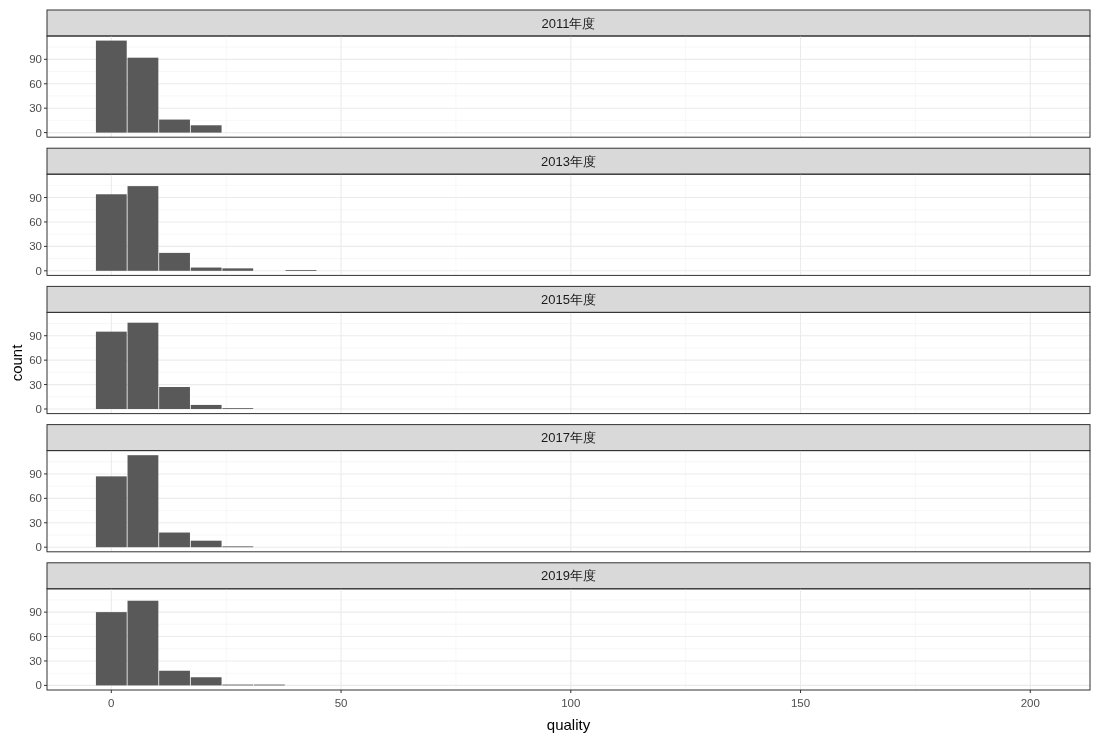  I want to click on x-tick-label: 150, so click(800, 703).